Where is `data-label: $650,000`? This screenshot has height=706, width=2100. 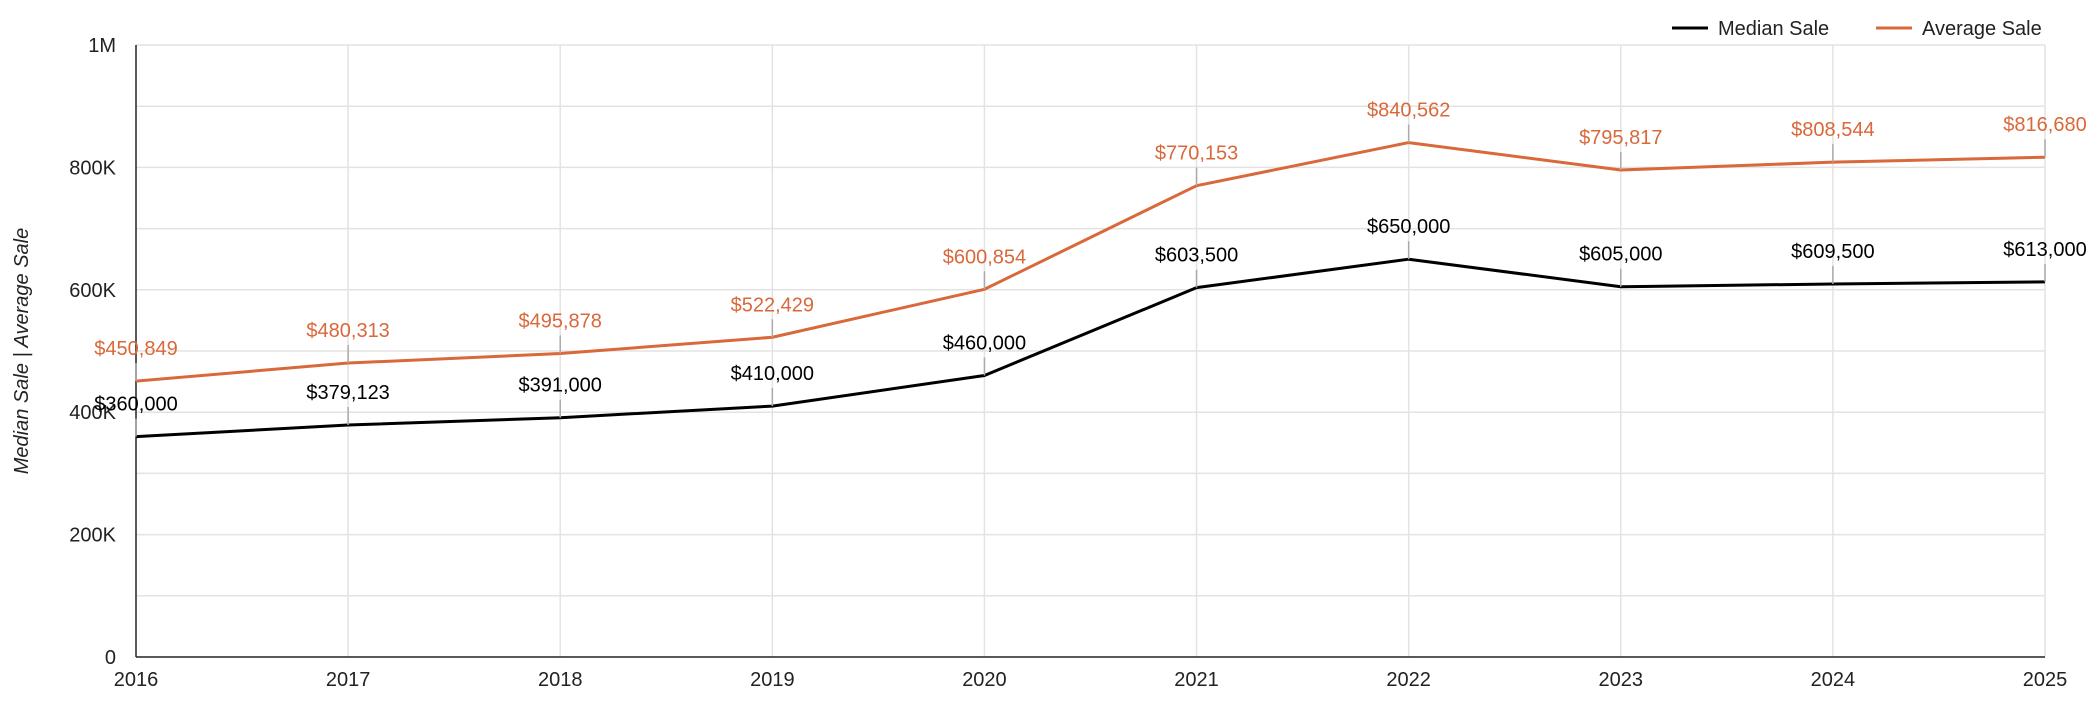
data-label: $650,000 is located at coordinates (1408, 227).